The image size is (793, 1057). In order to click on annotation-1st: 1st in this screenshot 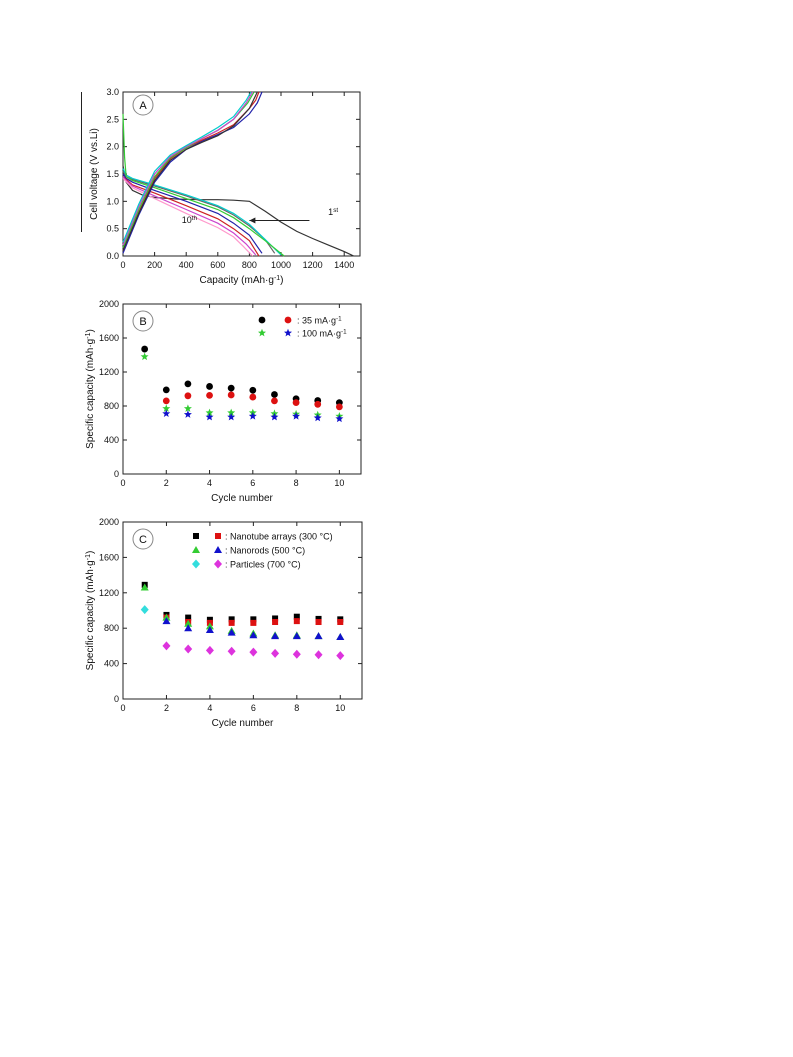, I will do `click(333, 212)`.